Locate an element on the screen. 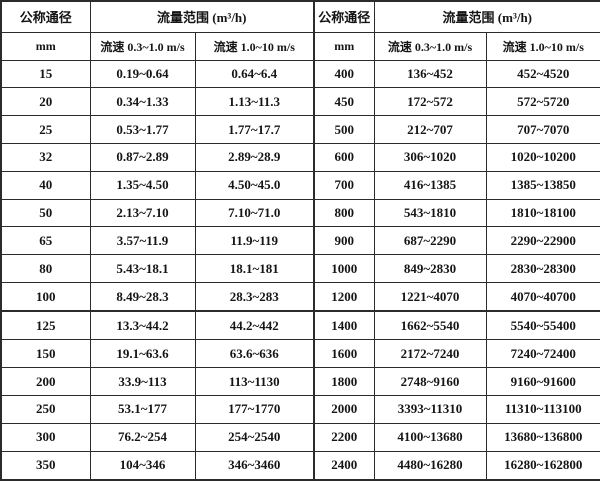 The image size is (600, 481). flow-range-high-cell: 7240~72400 is located at coordinates (542, 354).